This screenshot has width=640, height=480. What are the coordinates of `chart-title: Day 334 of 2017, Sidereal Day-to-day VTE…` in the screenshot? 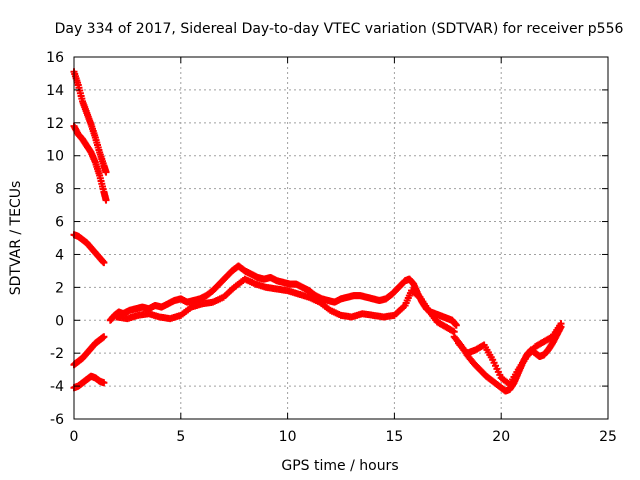 It's located at (339, 29).